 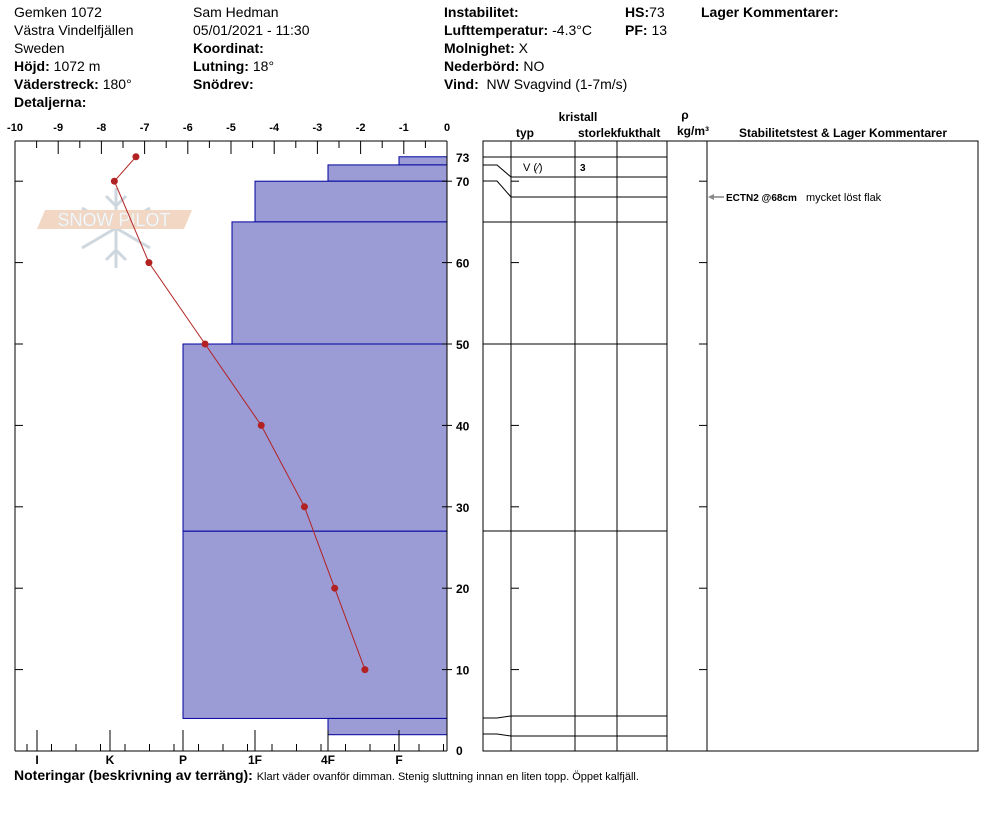 I want to click on temp-tick-label: -1, so click(x=404, y=128).